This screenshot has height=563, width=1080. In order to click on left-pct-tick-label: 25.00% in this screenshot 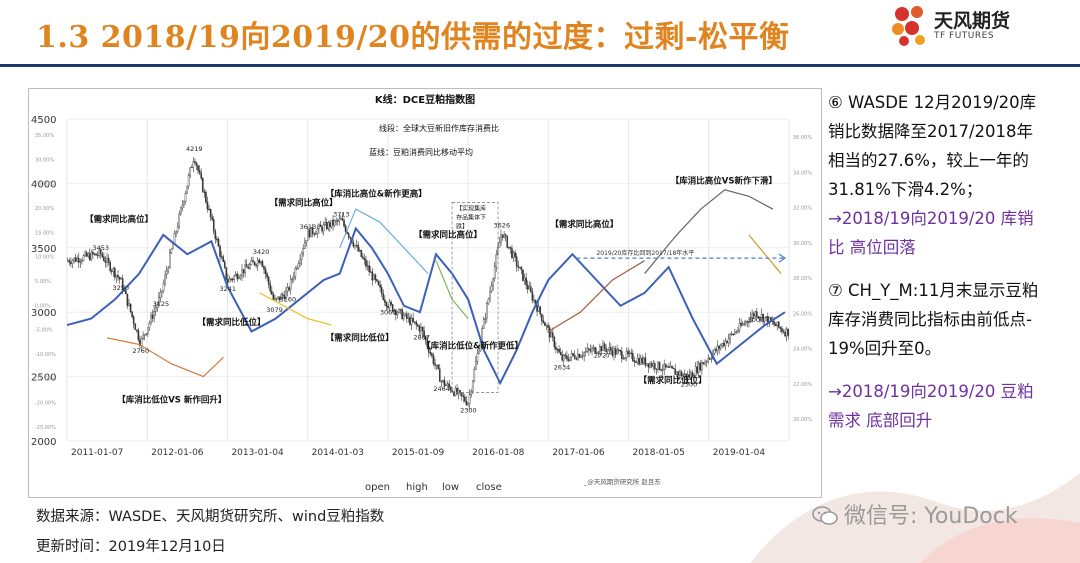, I will do `click(44, 185)`.